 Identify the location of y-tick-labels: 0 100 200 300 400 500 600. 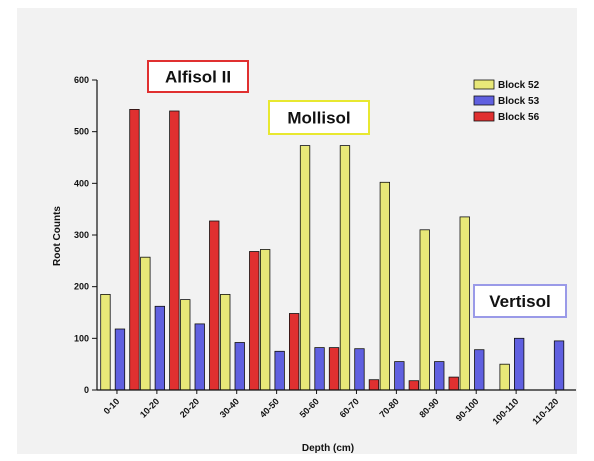
(81, 235).